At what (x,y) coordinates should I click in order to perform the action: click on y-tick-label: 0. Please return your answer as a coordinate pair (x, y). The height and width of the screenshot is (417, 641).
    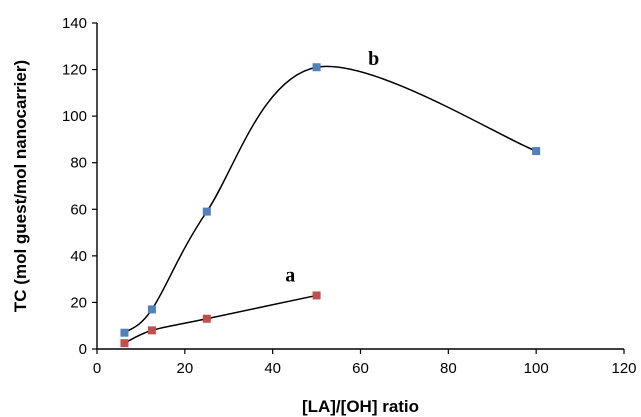
    Looking at the image, I should click on (83, 349).